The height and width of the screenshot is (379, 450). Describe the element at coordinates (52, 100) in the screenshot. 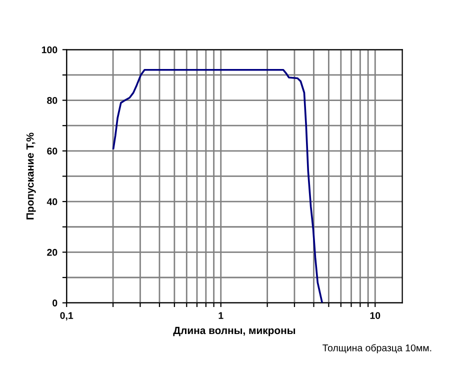

I see `y-tick-label: 80` at that location.